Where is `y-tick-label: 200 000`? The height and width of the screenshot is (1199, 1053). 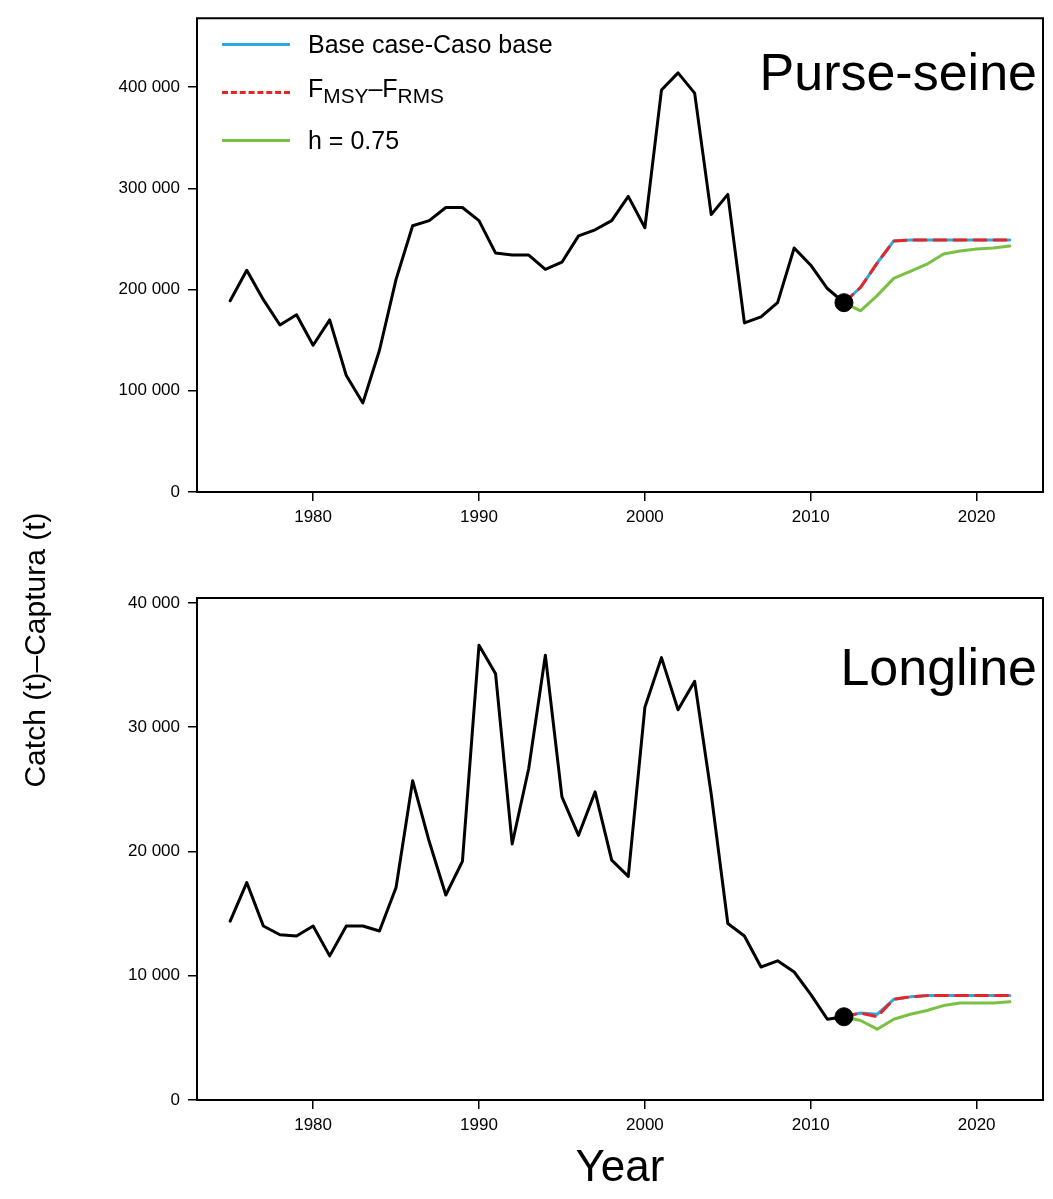
y-tick-label: 200 000 is located at coordinates (149, 289).